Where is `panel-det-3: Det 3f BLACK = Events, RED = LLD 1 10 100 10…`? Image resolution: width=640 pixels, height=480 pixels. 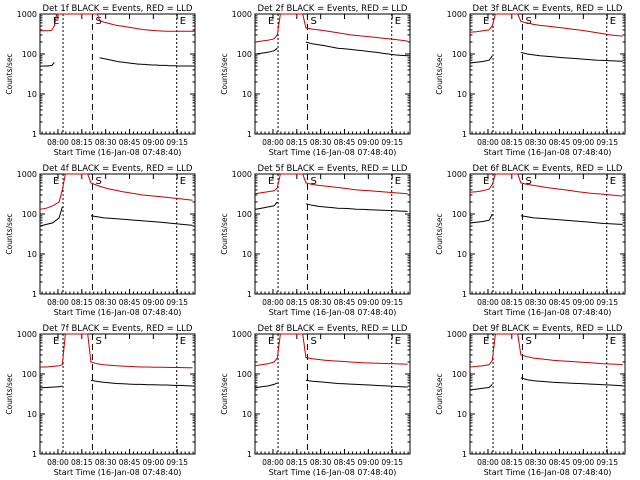
panel-det-3: Det 3f BLACK = Events, RED = LLD 1 10 100 10… is located at coordinates (530, 80).